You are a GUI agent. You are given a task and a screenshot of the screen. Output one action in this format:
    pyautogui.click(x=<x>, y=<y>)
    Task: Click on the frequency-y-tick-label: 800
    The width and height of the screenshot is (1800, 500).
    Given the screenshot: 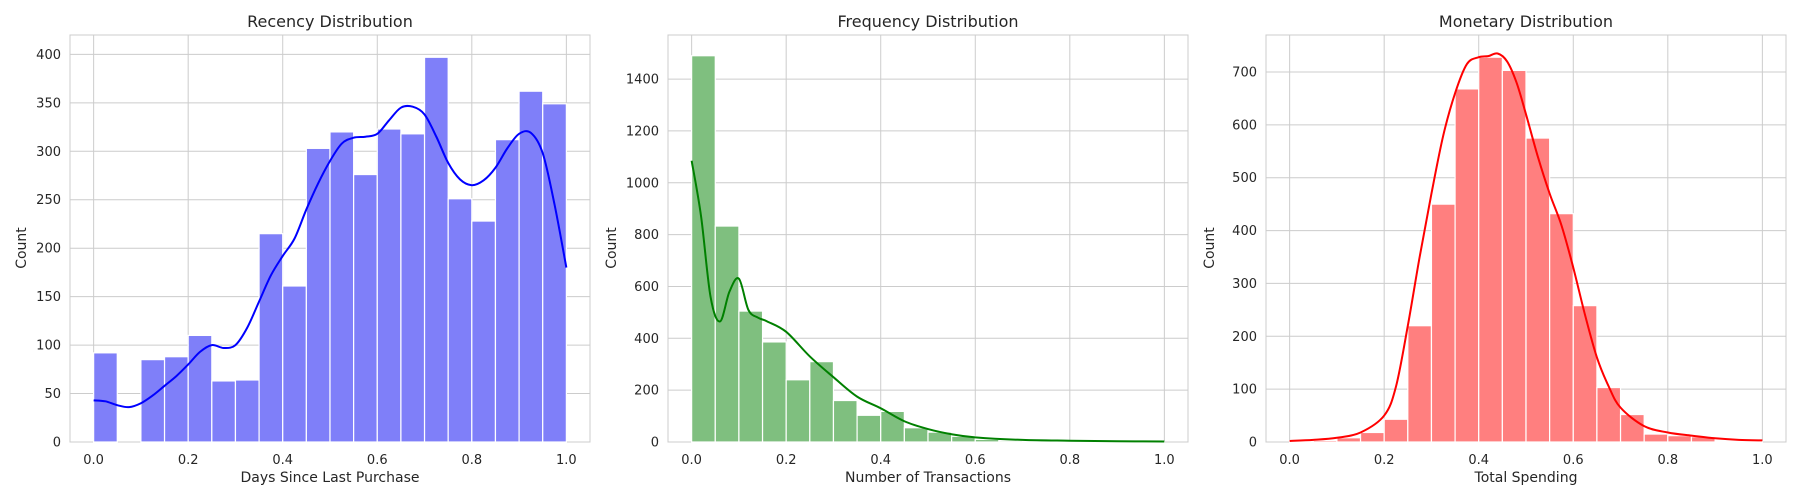 What is the action you would take?
    pyautogui.click(x=646, y=235)
    